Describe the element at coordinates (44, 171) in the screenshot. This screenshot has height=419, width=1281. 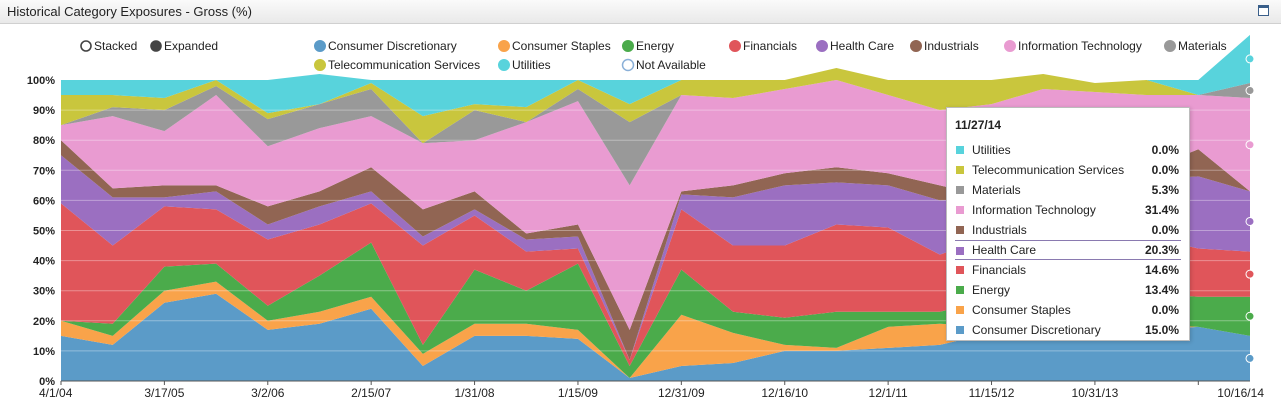
I see `y-tick-label: 70%` at that location.